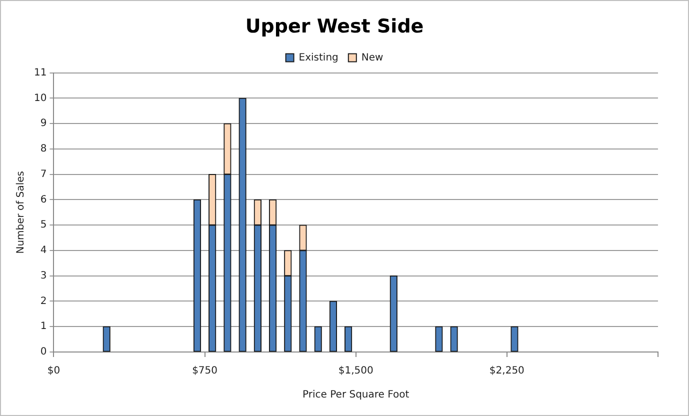 This screenshot has width=689, height=416. Describe the element at coordinates (43, 225) in the screenshot. I see `y-tick-label: 5` at that location.